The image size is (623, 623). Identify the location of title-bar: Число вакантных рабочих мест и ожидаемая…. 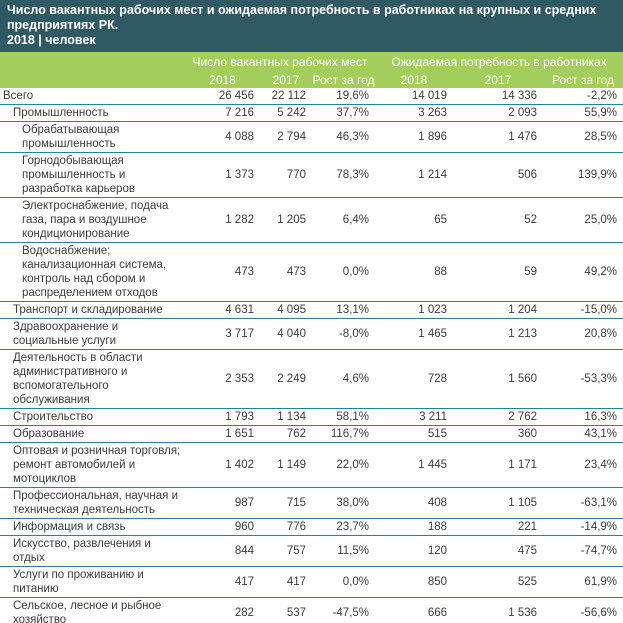
(311, 26).